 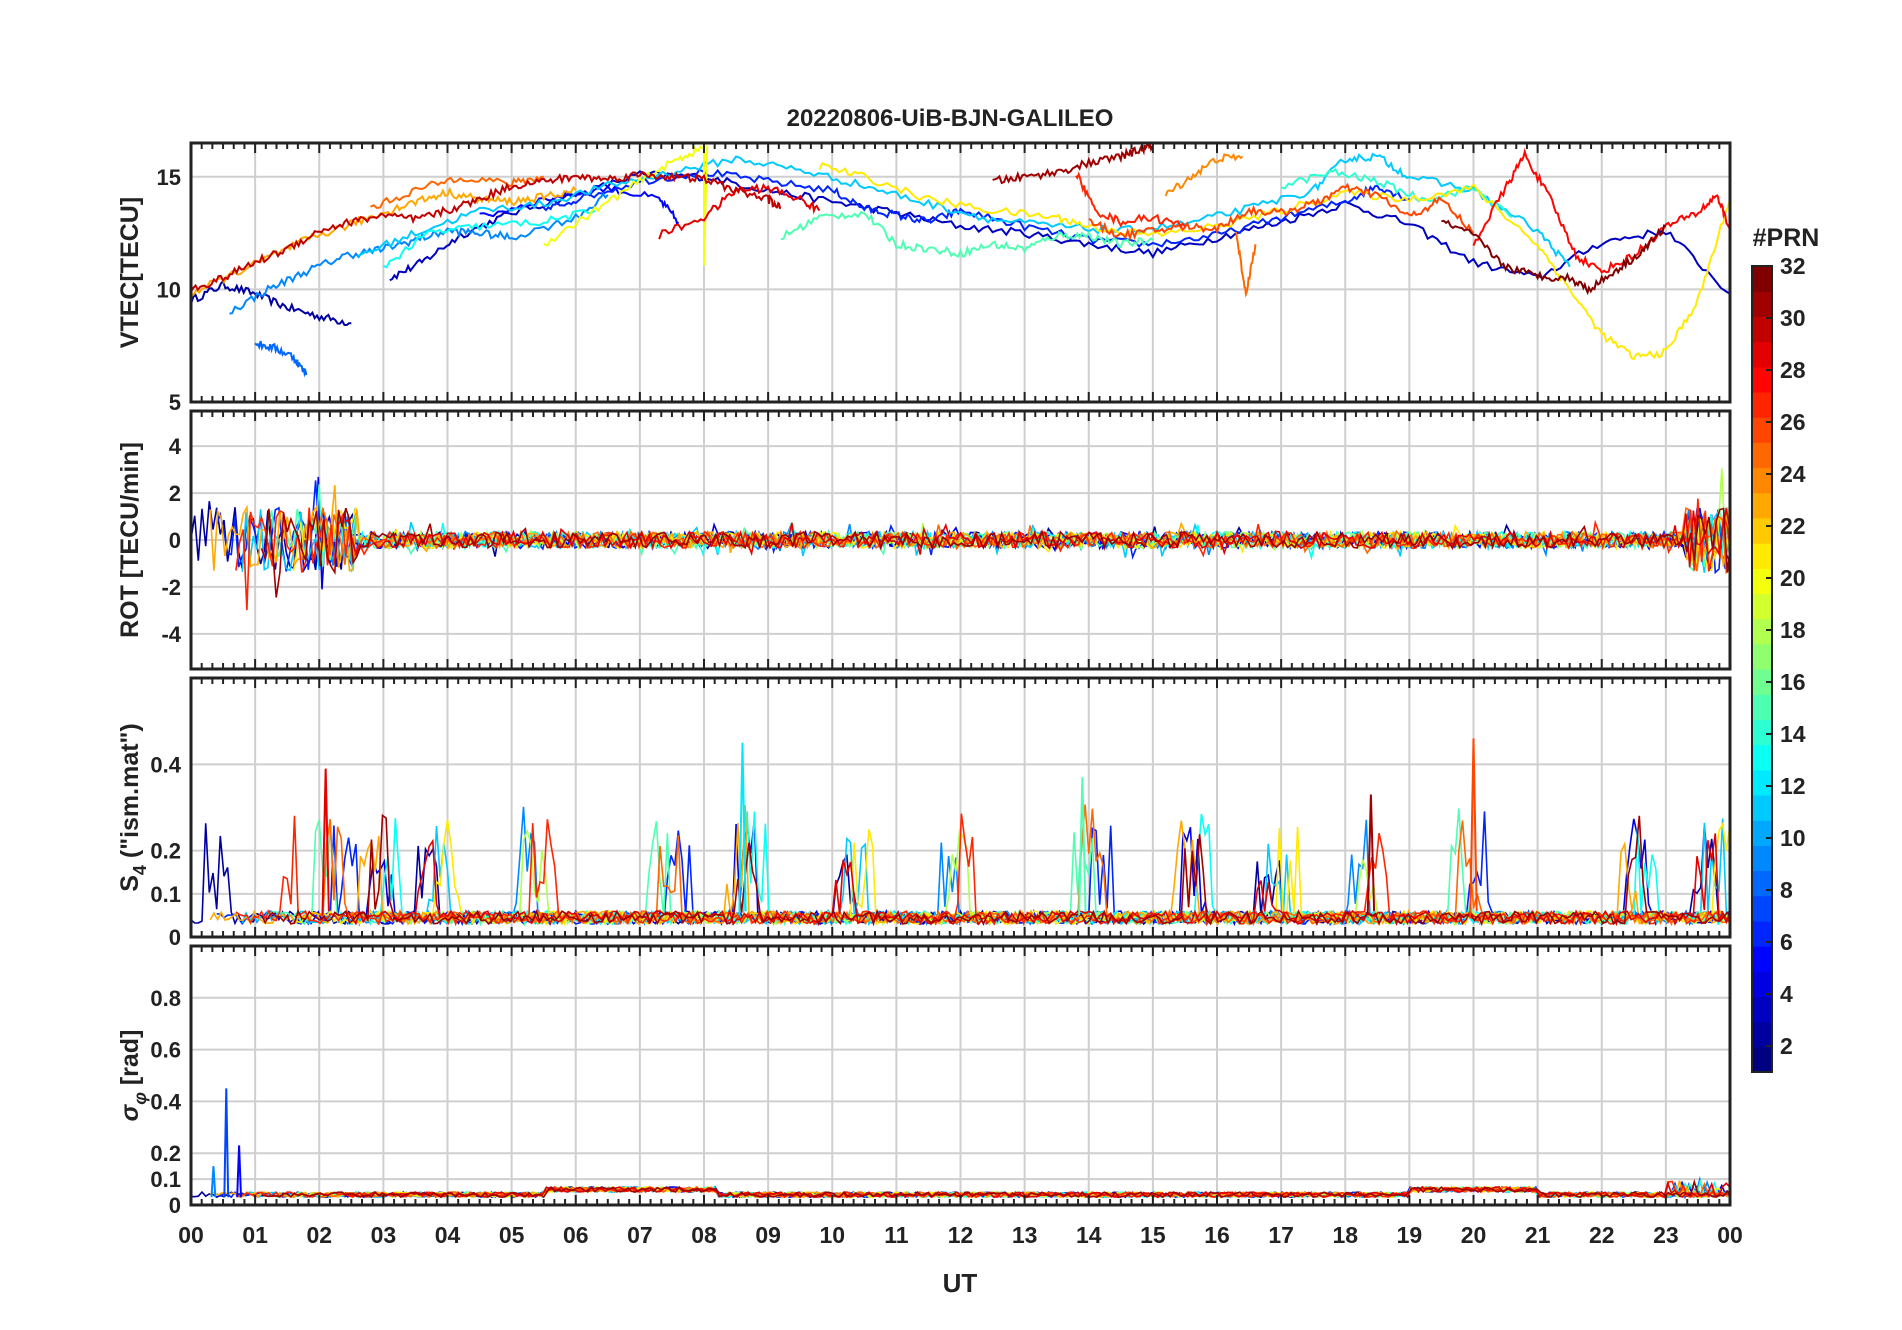 What do you see at coordinates (165, 764) in the screenshot?
I see `y-tick-label: 0.4` at bounding box center [165, 764].